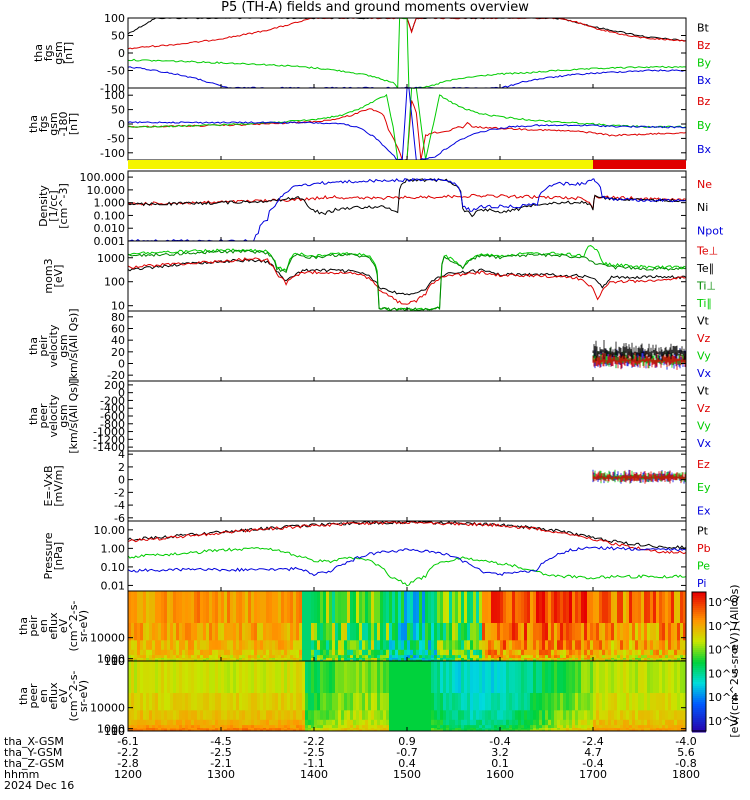 The height and width of the screenshot is (800, 750). What do you see at coordinates (111, 659) in the screenshot?
I see `peir_spec-ytick-label: 1000` at bounding box center [111, 659].